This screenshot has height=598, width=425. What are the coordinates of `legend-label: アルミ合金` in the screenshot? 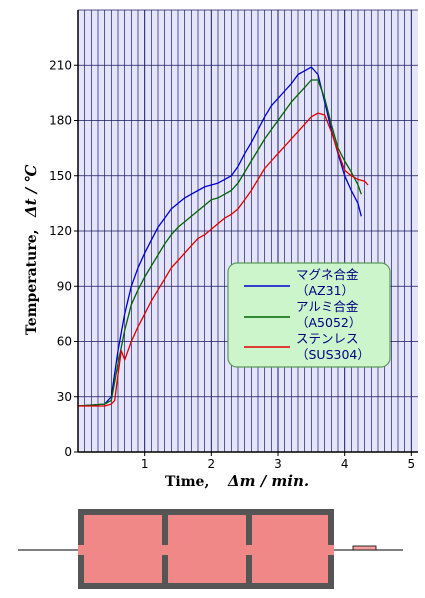 It's located at (327, 306).